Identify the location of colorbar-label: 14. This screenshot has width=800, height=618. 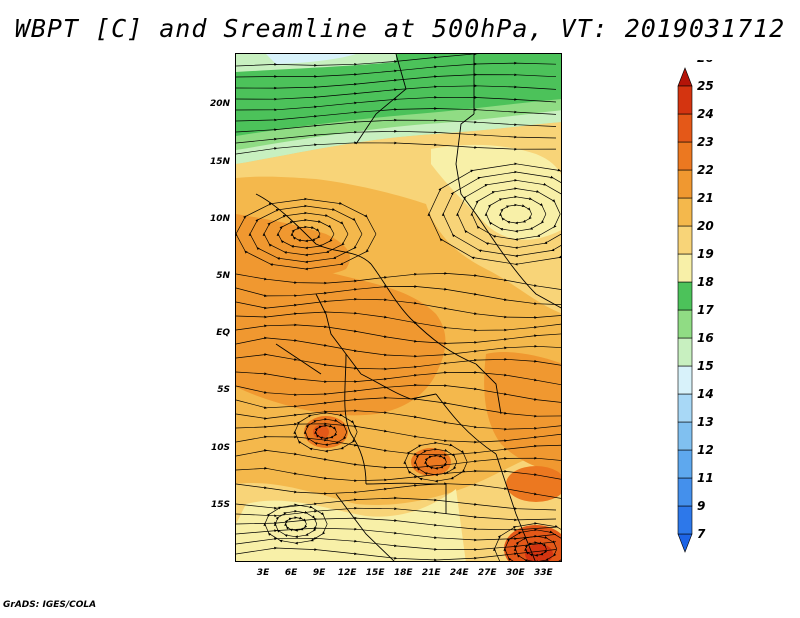
(705, 394).